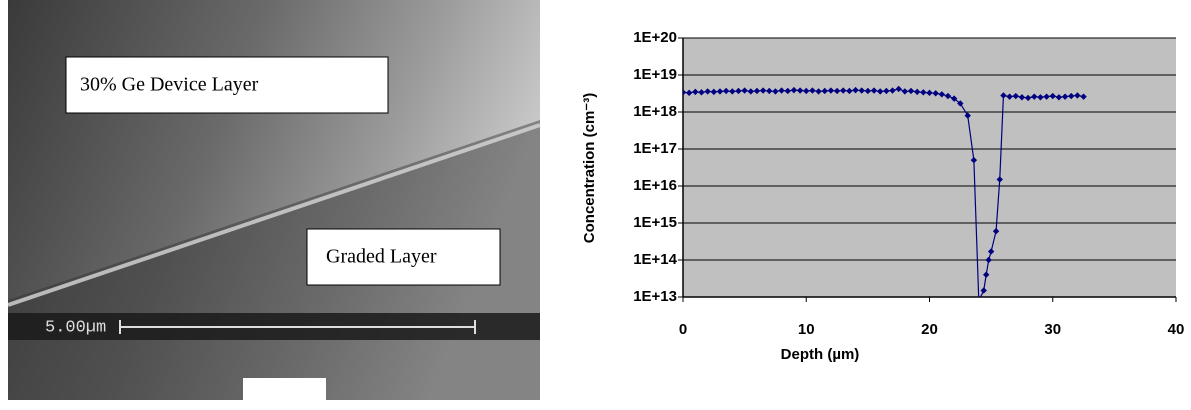 The width and height of the screenshot is (1191, 410). What do you see at coordinates (297, 327) in the screenshot?
I see `scale-bar` at bounding box center [297, 327].